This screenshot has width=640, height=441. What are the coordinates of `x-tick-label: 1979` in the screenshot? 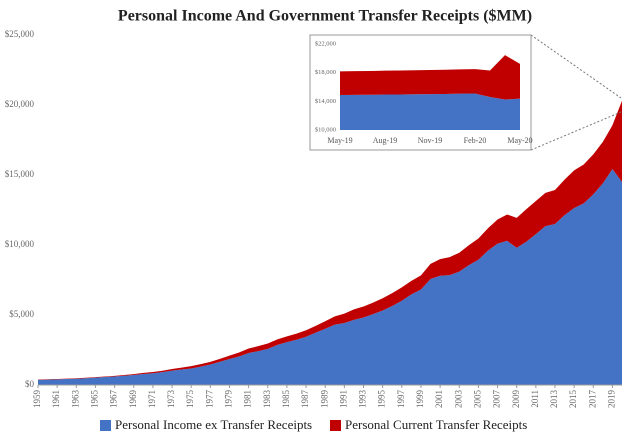 It's located at (229, 399).